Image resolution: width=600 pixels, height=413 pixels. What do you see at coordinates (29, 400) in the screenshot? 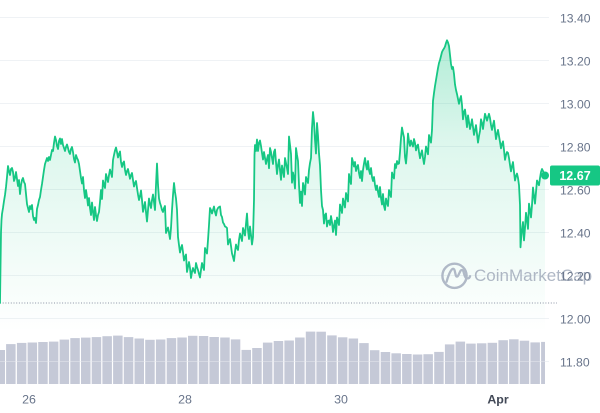
I see `svg-text: 26` at bounding box center [29, 400].